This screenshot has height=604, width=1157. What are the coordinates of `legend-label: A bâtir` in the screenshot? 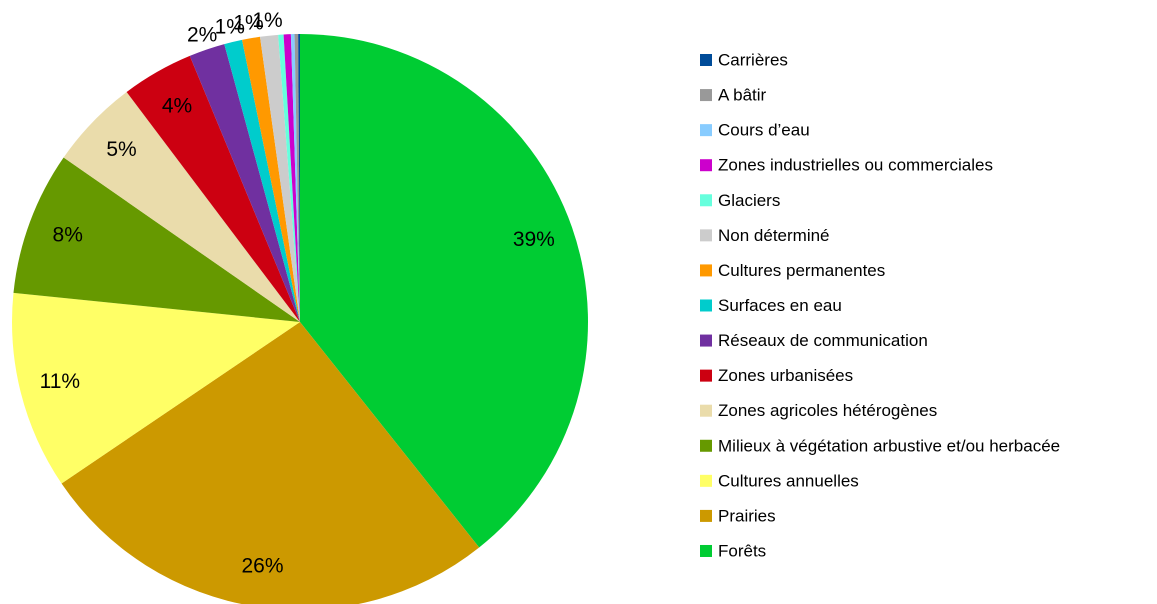 It's located at (742, 95).